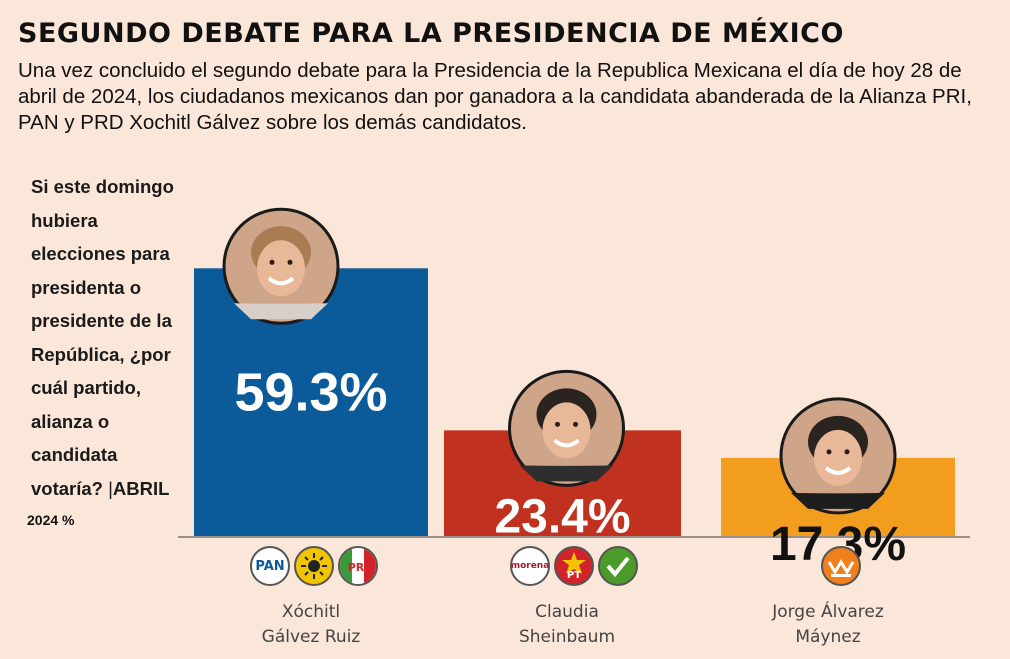  I want to click on data-label-1: 59.3%, so click(310, 392).